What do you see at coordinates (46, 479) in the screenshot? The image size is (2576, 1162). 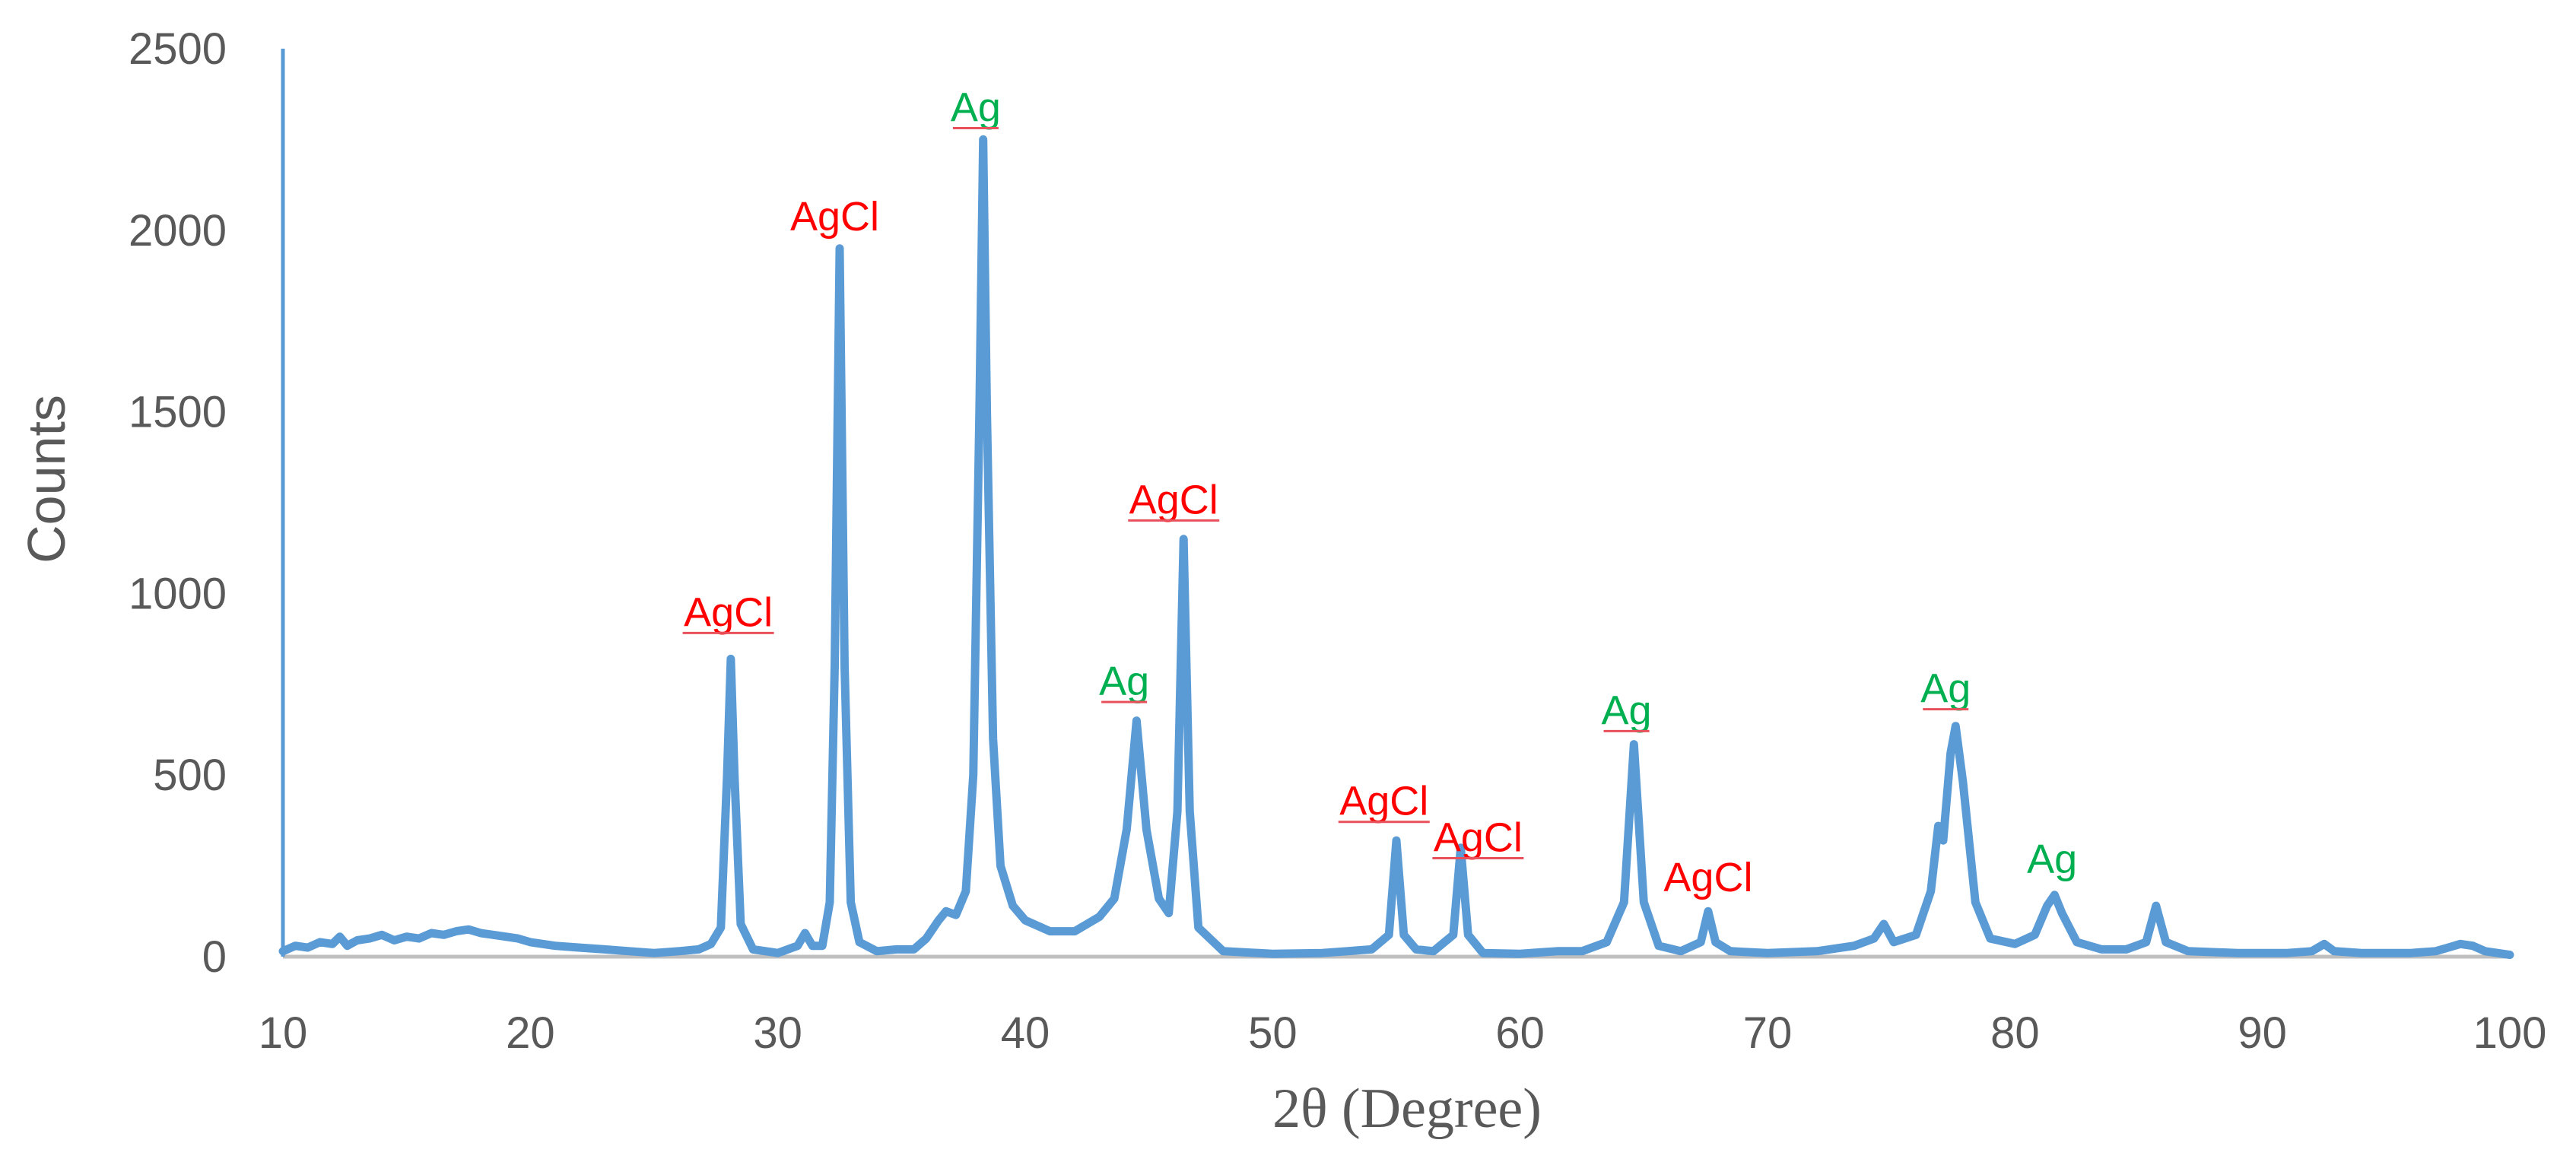 I see `y-axis-title: Counts` at bounding box center [46, 479].